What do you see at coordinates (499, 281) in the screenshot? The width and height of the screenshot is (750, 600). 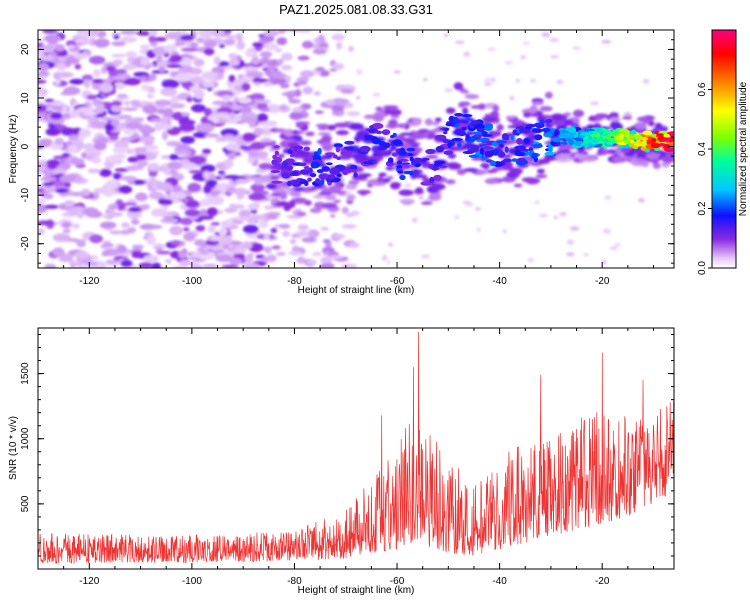 I see `x-tick-label: -40` at bounding box center [499, 281].